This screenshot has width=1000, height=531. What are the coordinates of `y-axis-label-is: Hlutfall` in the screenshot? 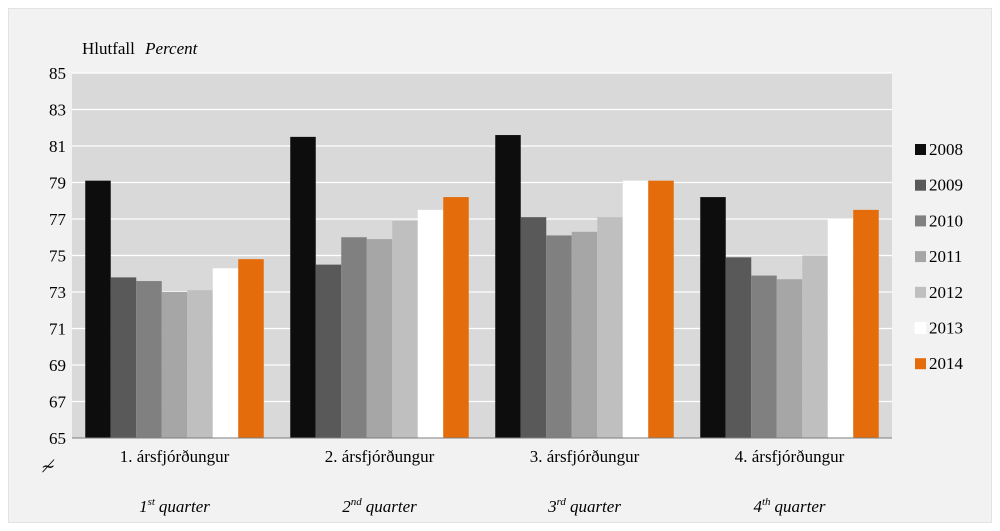 It's located at (108, 48).